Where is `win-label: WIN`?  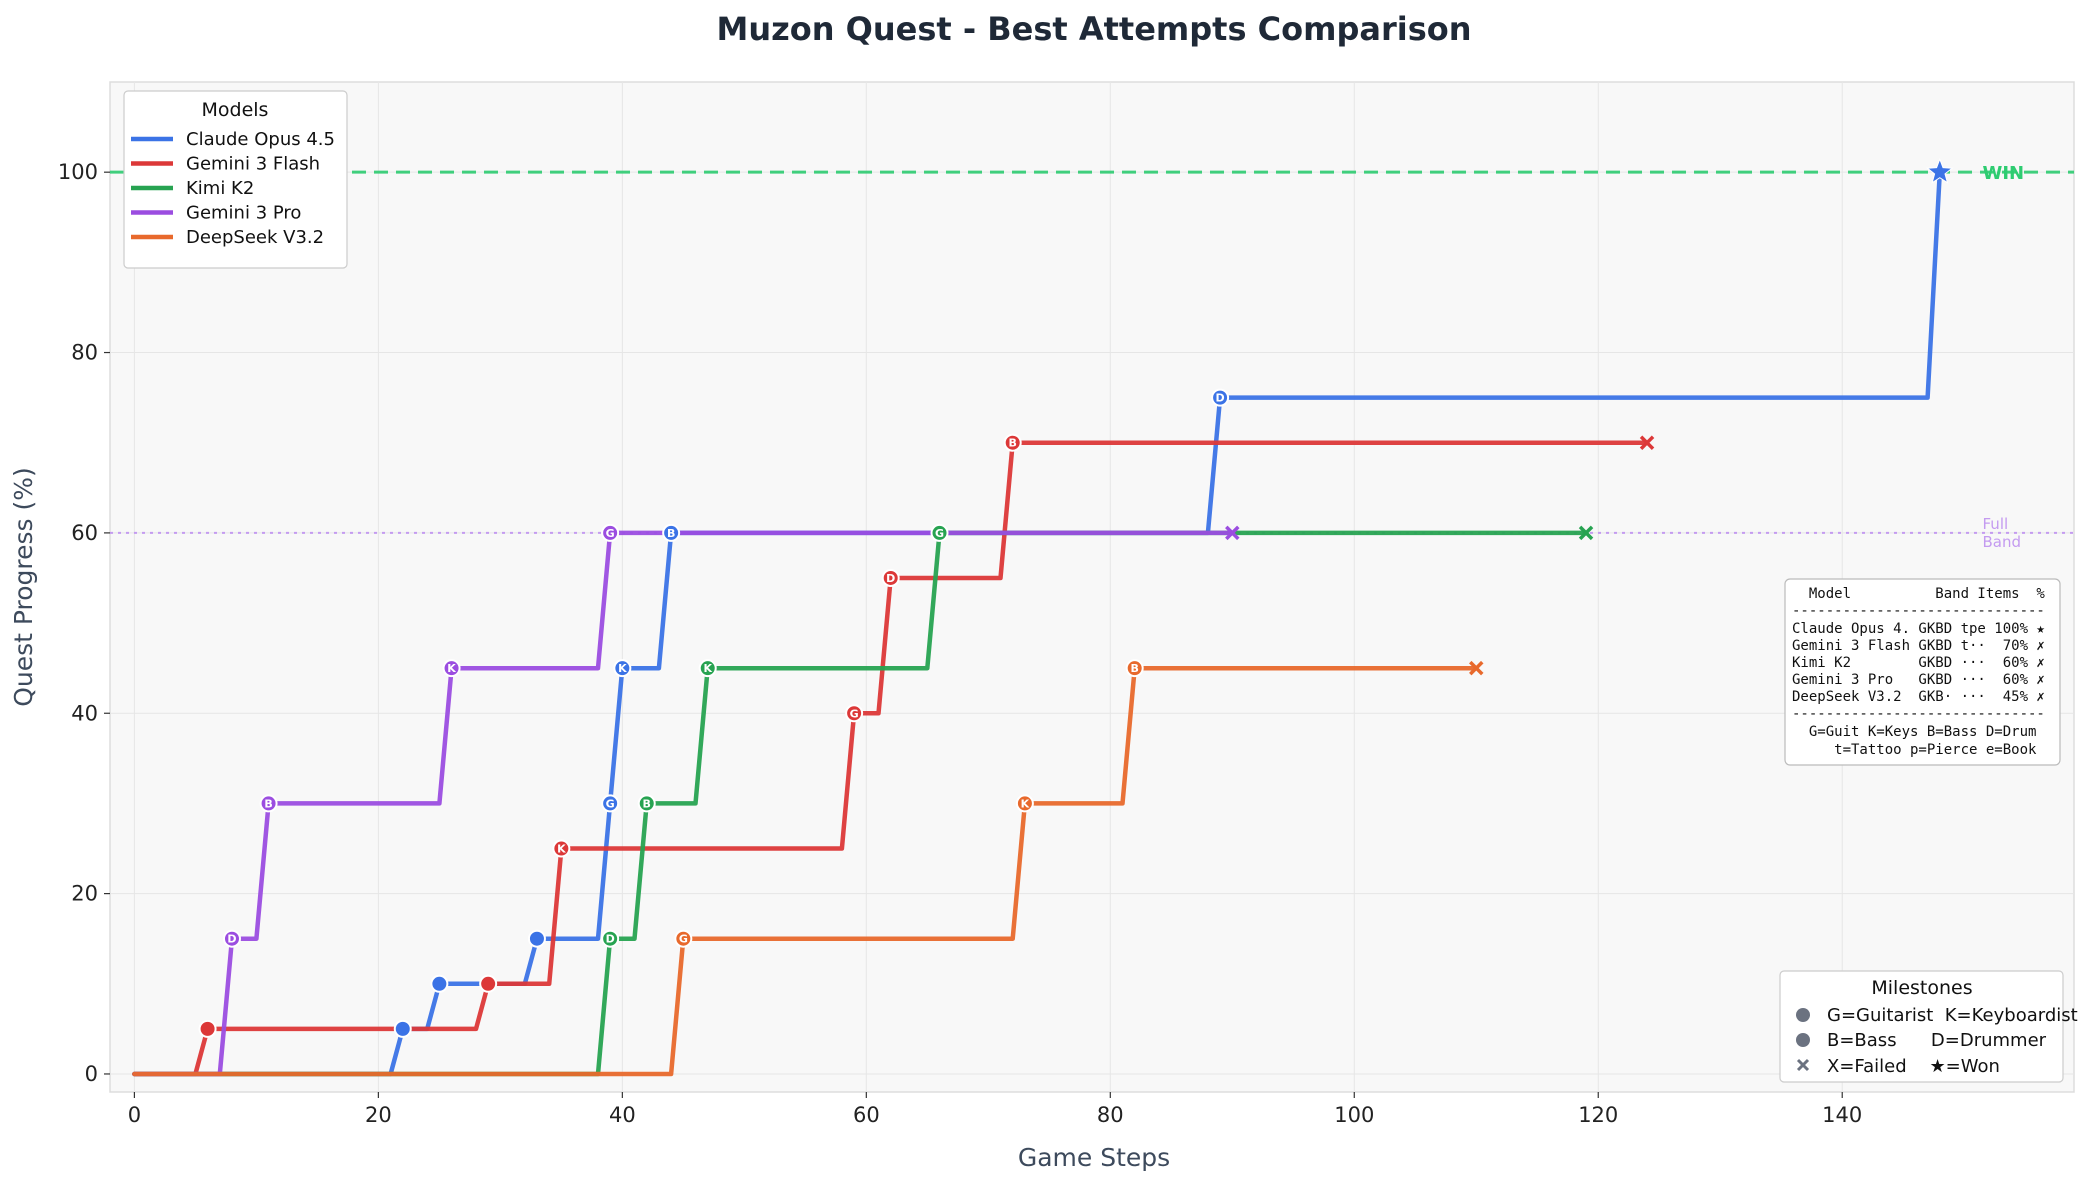 win-label: WIN is located at coordinates (2004, 173).